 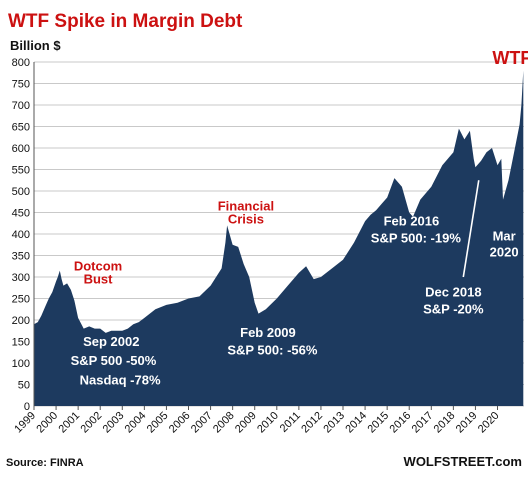 What do you see at coordinates (111, 341) in the screenshot?
I see `annotation-label: Sep 2002` at bounding box center [111, 341].